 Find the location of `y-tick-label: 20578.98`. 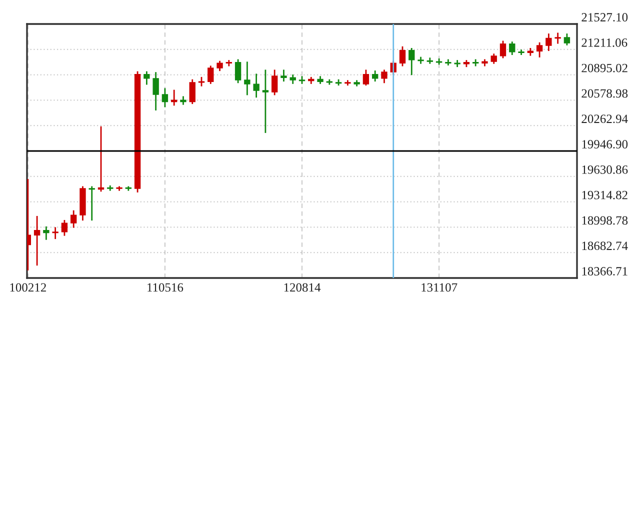

y-tick-label: 20578.98 is located at coordinates (605, 93).